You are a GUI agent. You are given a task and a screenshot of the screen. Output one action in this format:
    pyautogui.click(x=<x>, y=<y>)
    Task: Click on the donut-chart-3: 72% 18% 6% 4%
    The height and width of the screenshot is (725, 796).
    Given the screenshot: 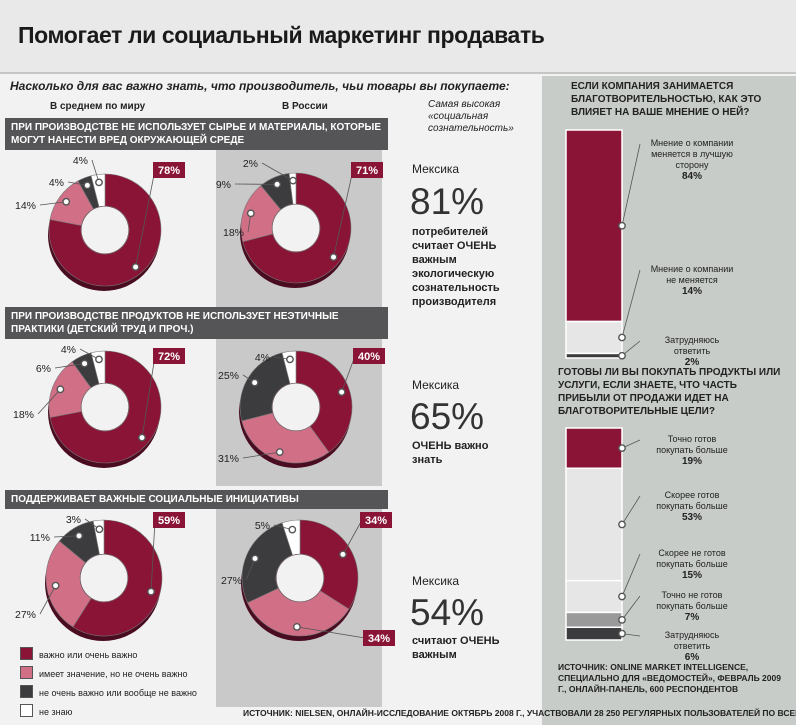 What is the action you would take?
    pyautogui.click(x=99, y=406)
    